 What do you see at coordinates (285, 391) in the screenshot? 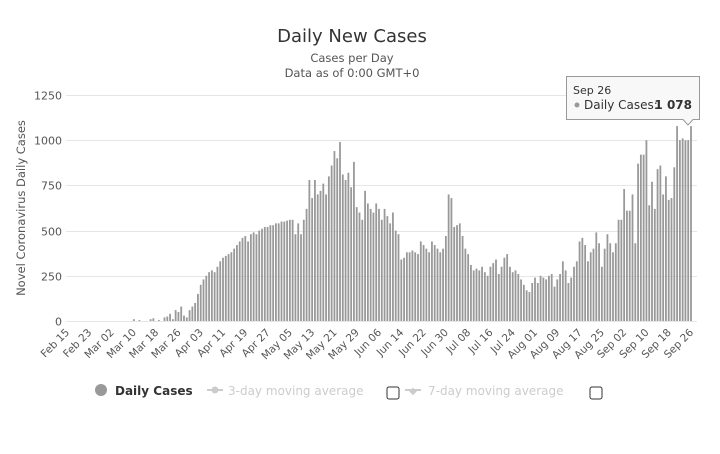
I see `legend-3-day-average: 3-day moving average` at bounding box center [285, 391].